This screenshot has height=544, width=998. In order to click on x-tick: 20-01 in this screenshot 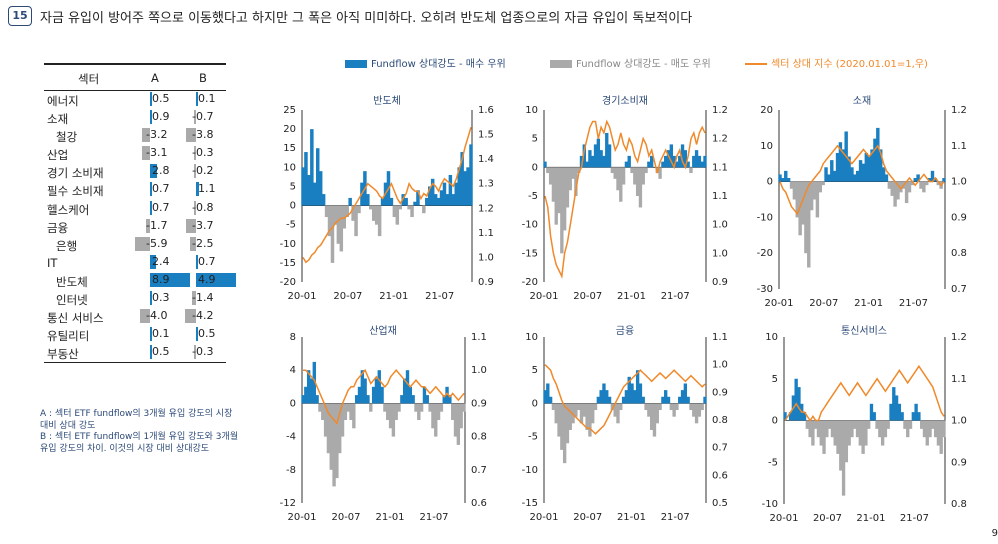, I will do `click(543, 296)`.